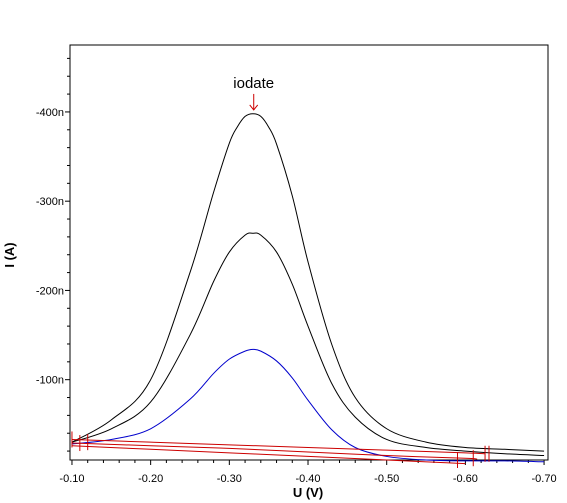  Describe the element at coordinates (150, 479) in the screenshot. I see `x-tick-label: -0.20` at that location.